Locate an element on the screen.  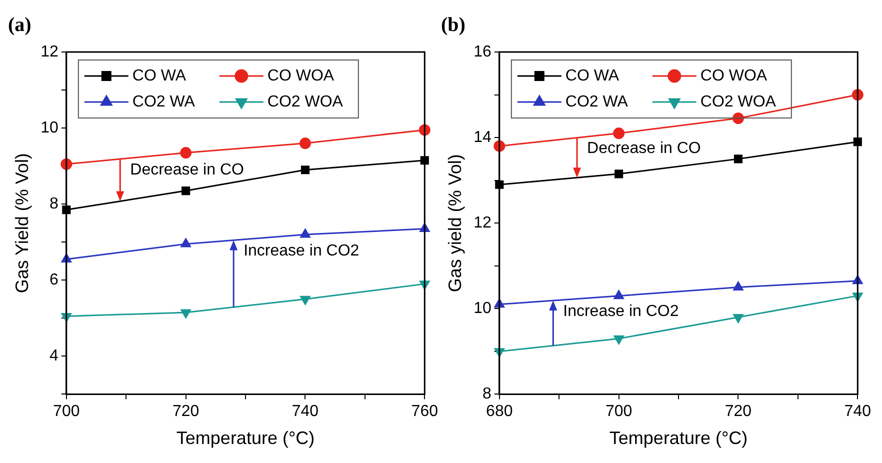
y-tick-label: 4 is located at coordinates (53, 356).